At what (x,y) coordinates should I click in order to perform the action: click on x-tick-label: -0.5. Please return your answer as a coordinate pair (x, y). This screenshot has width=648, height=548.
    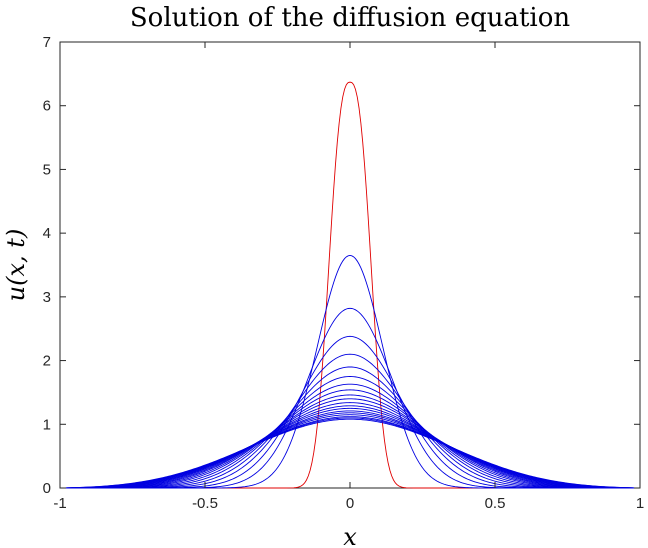
    Looking at the image, I should click on (205, 503).